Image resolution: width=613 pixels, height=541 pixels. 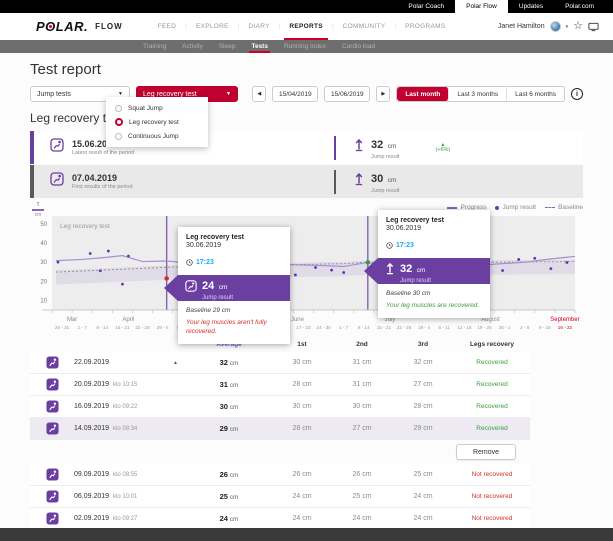 I want to click on summary-caption: Latest result of the period, so click(x=103, y=153).